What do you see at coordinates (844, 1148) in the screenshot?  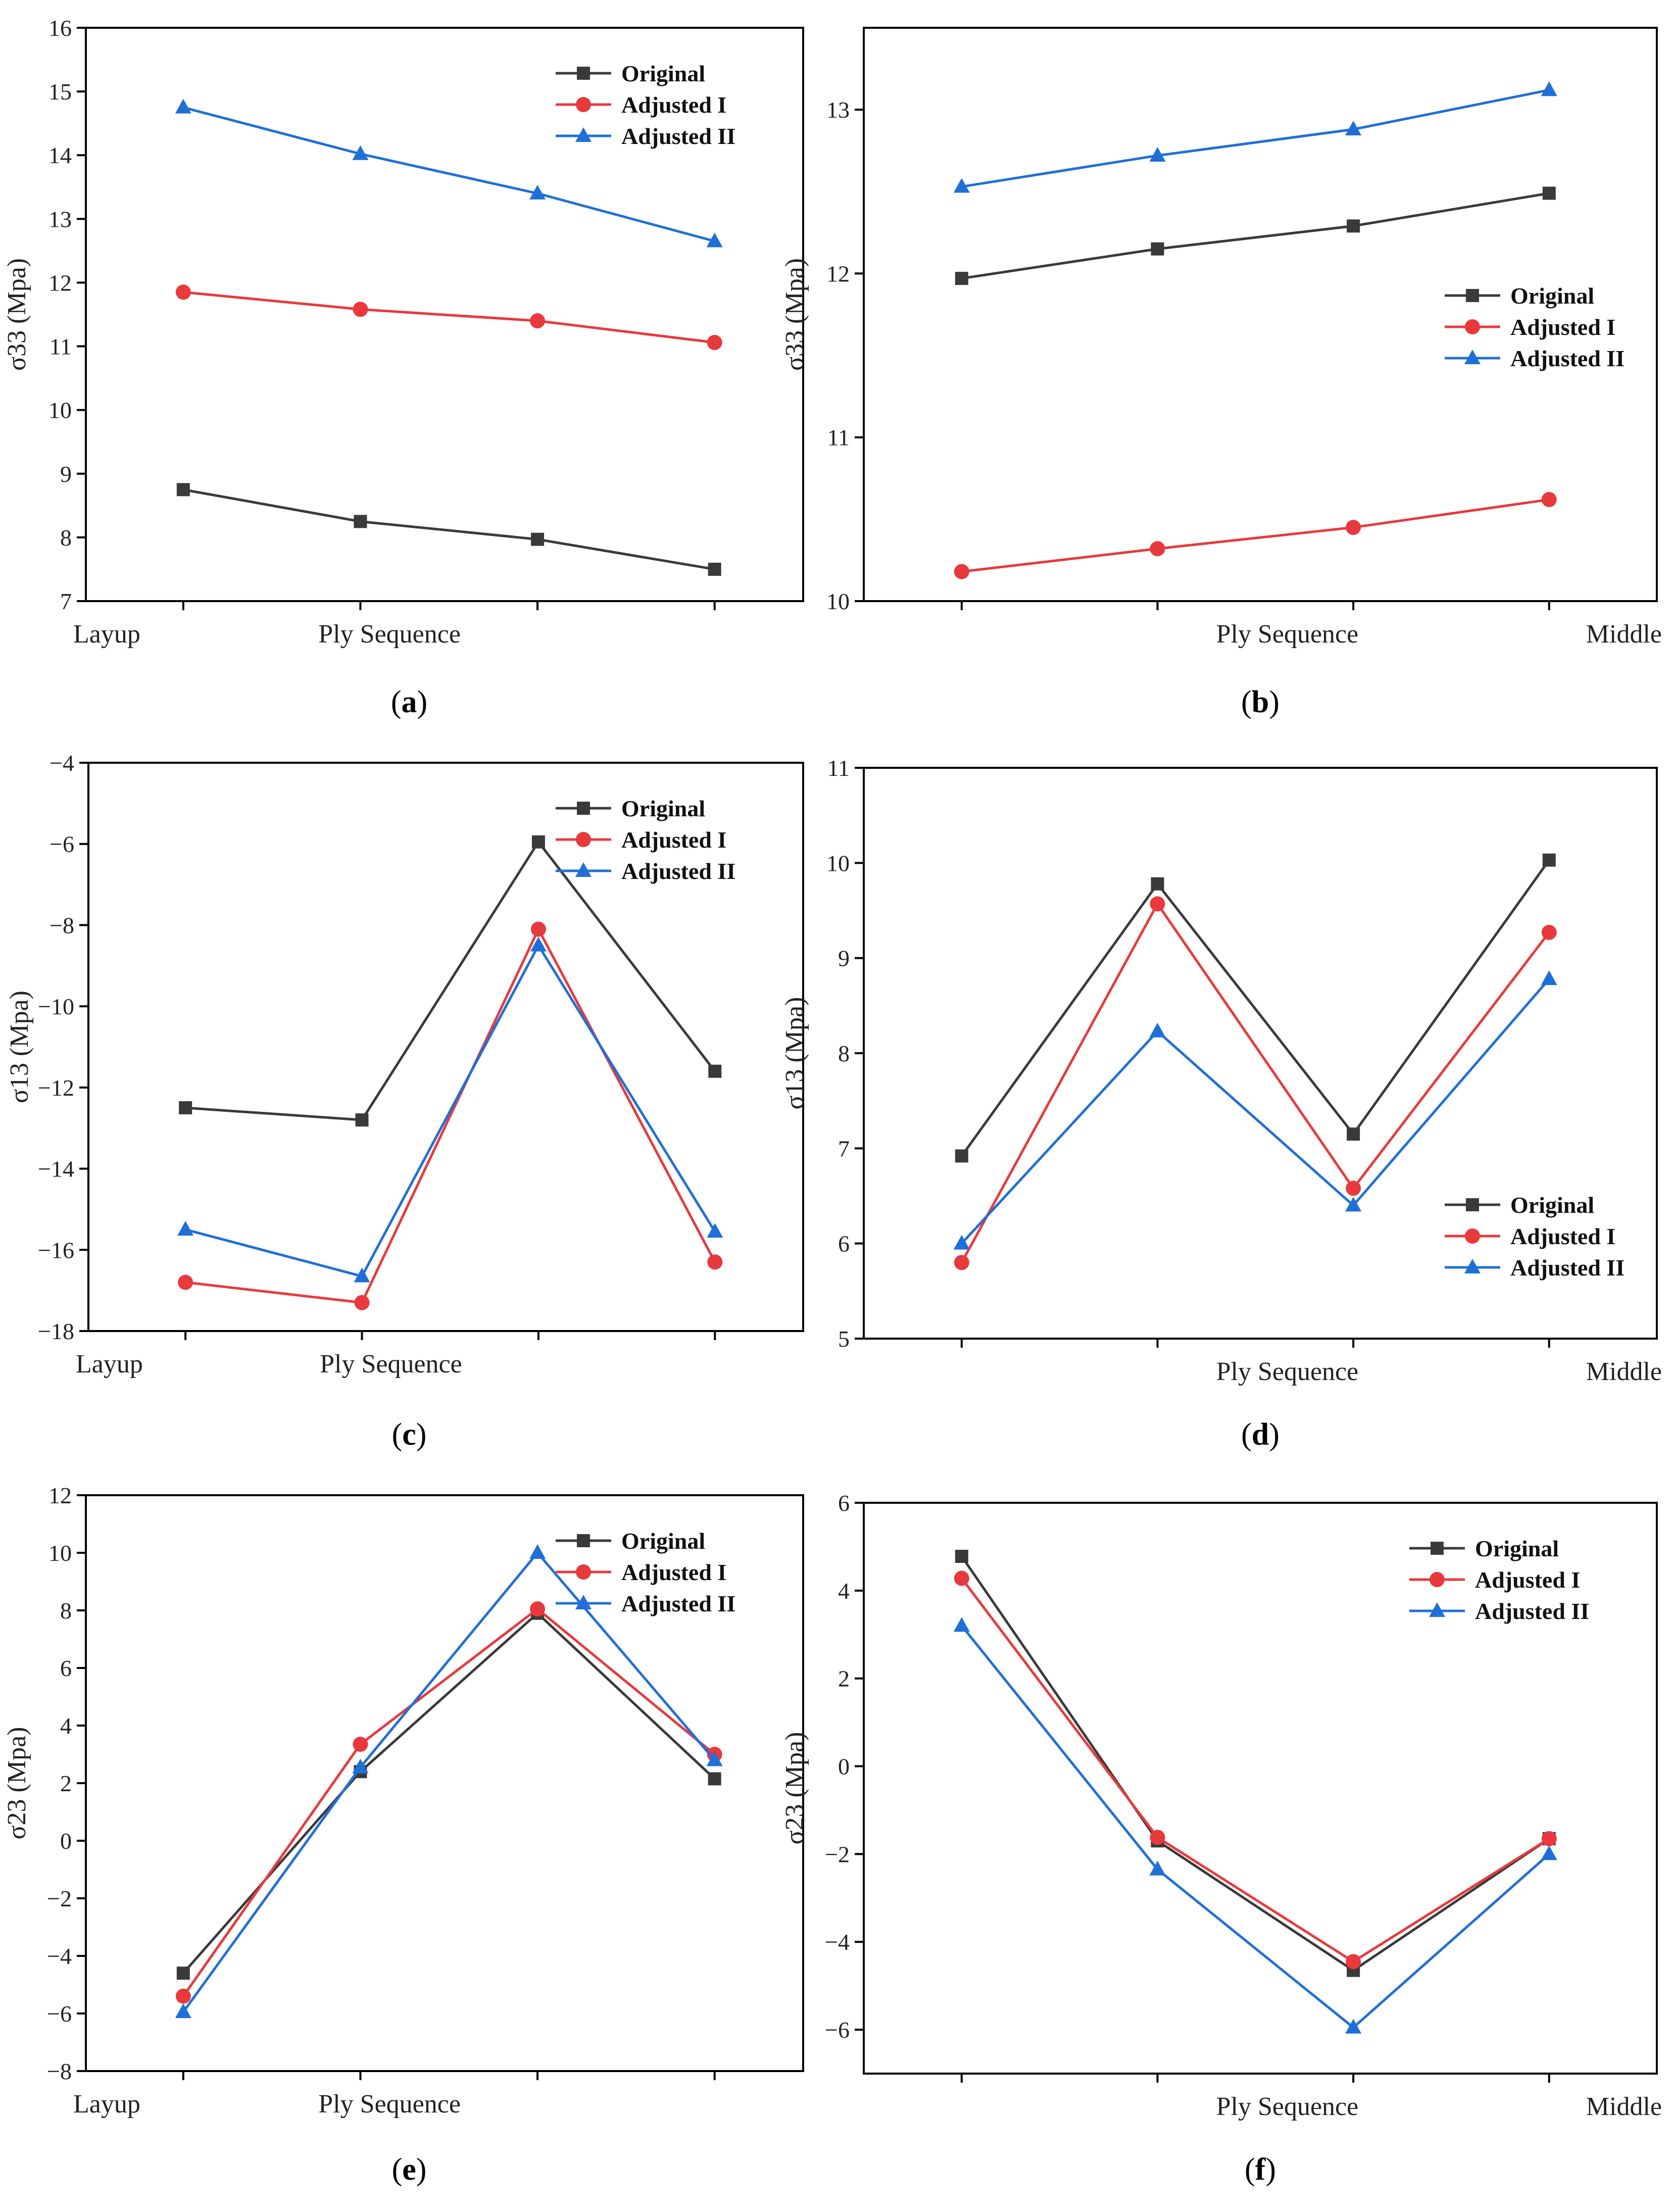 I see `y-tick-label: 7` at bounding box center [844, 1148].